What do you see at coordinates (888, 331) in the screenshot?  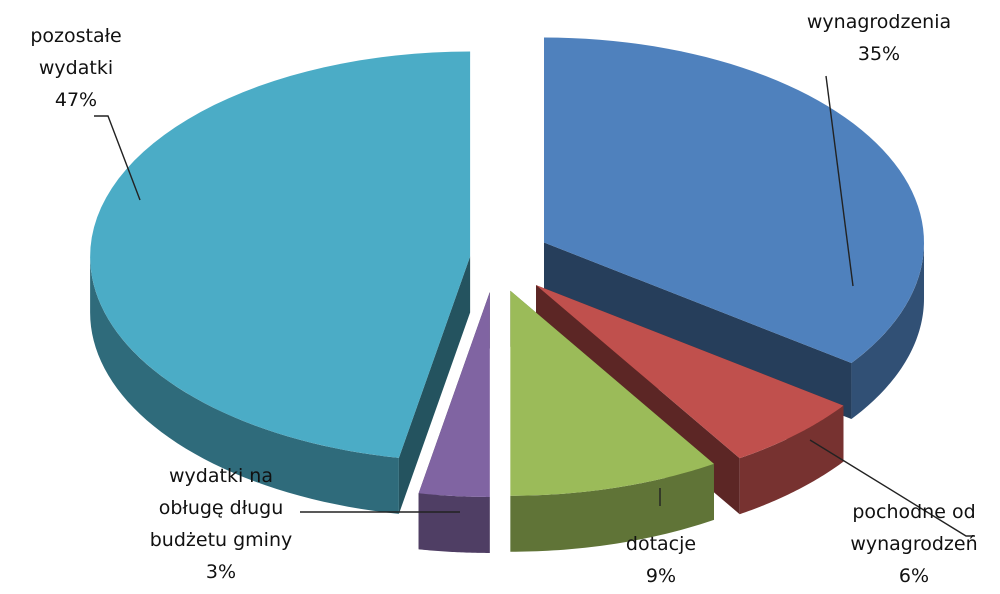 I see `slice-0-outer-wall` at bounding box center [888, 331].